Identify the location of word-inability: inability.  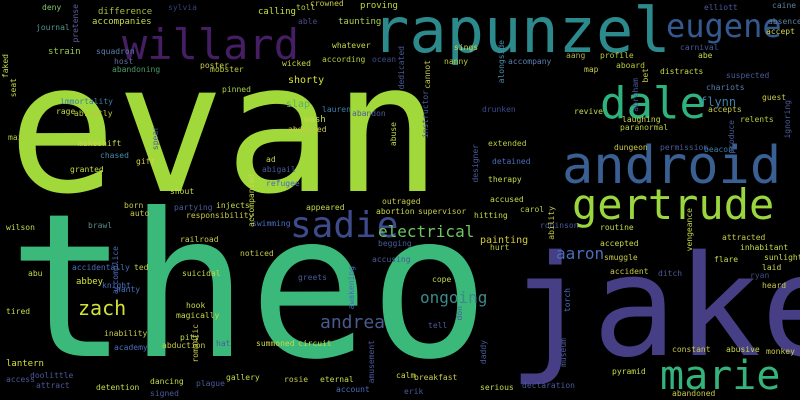
(126, 333).